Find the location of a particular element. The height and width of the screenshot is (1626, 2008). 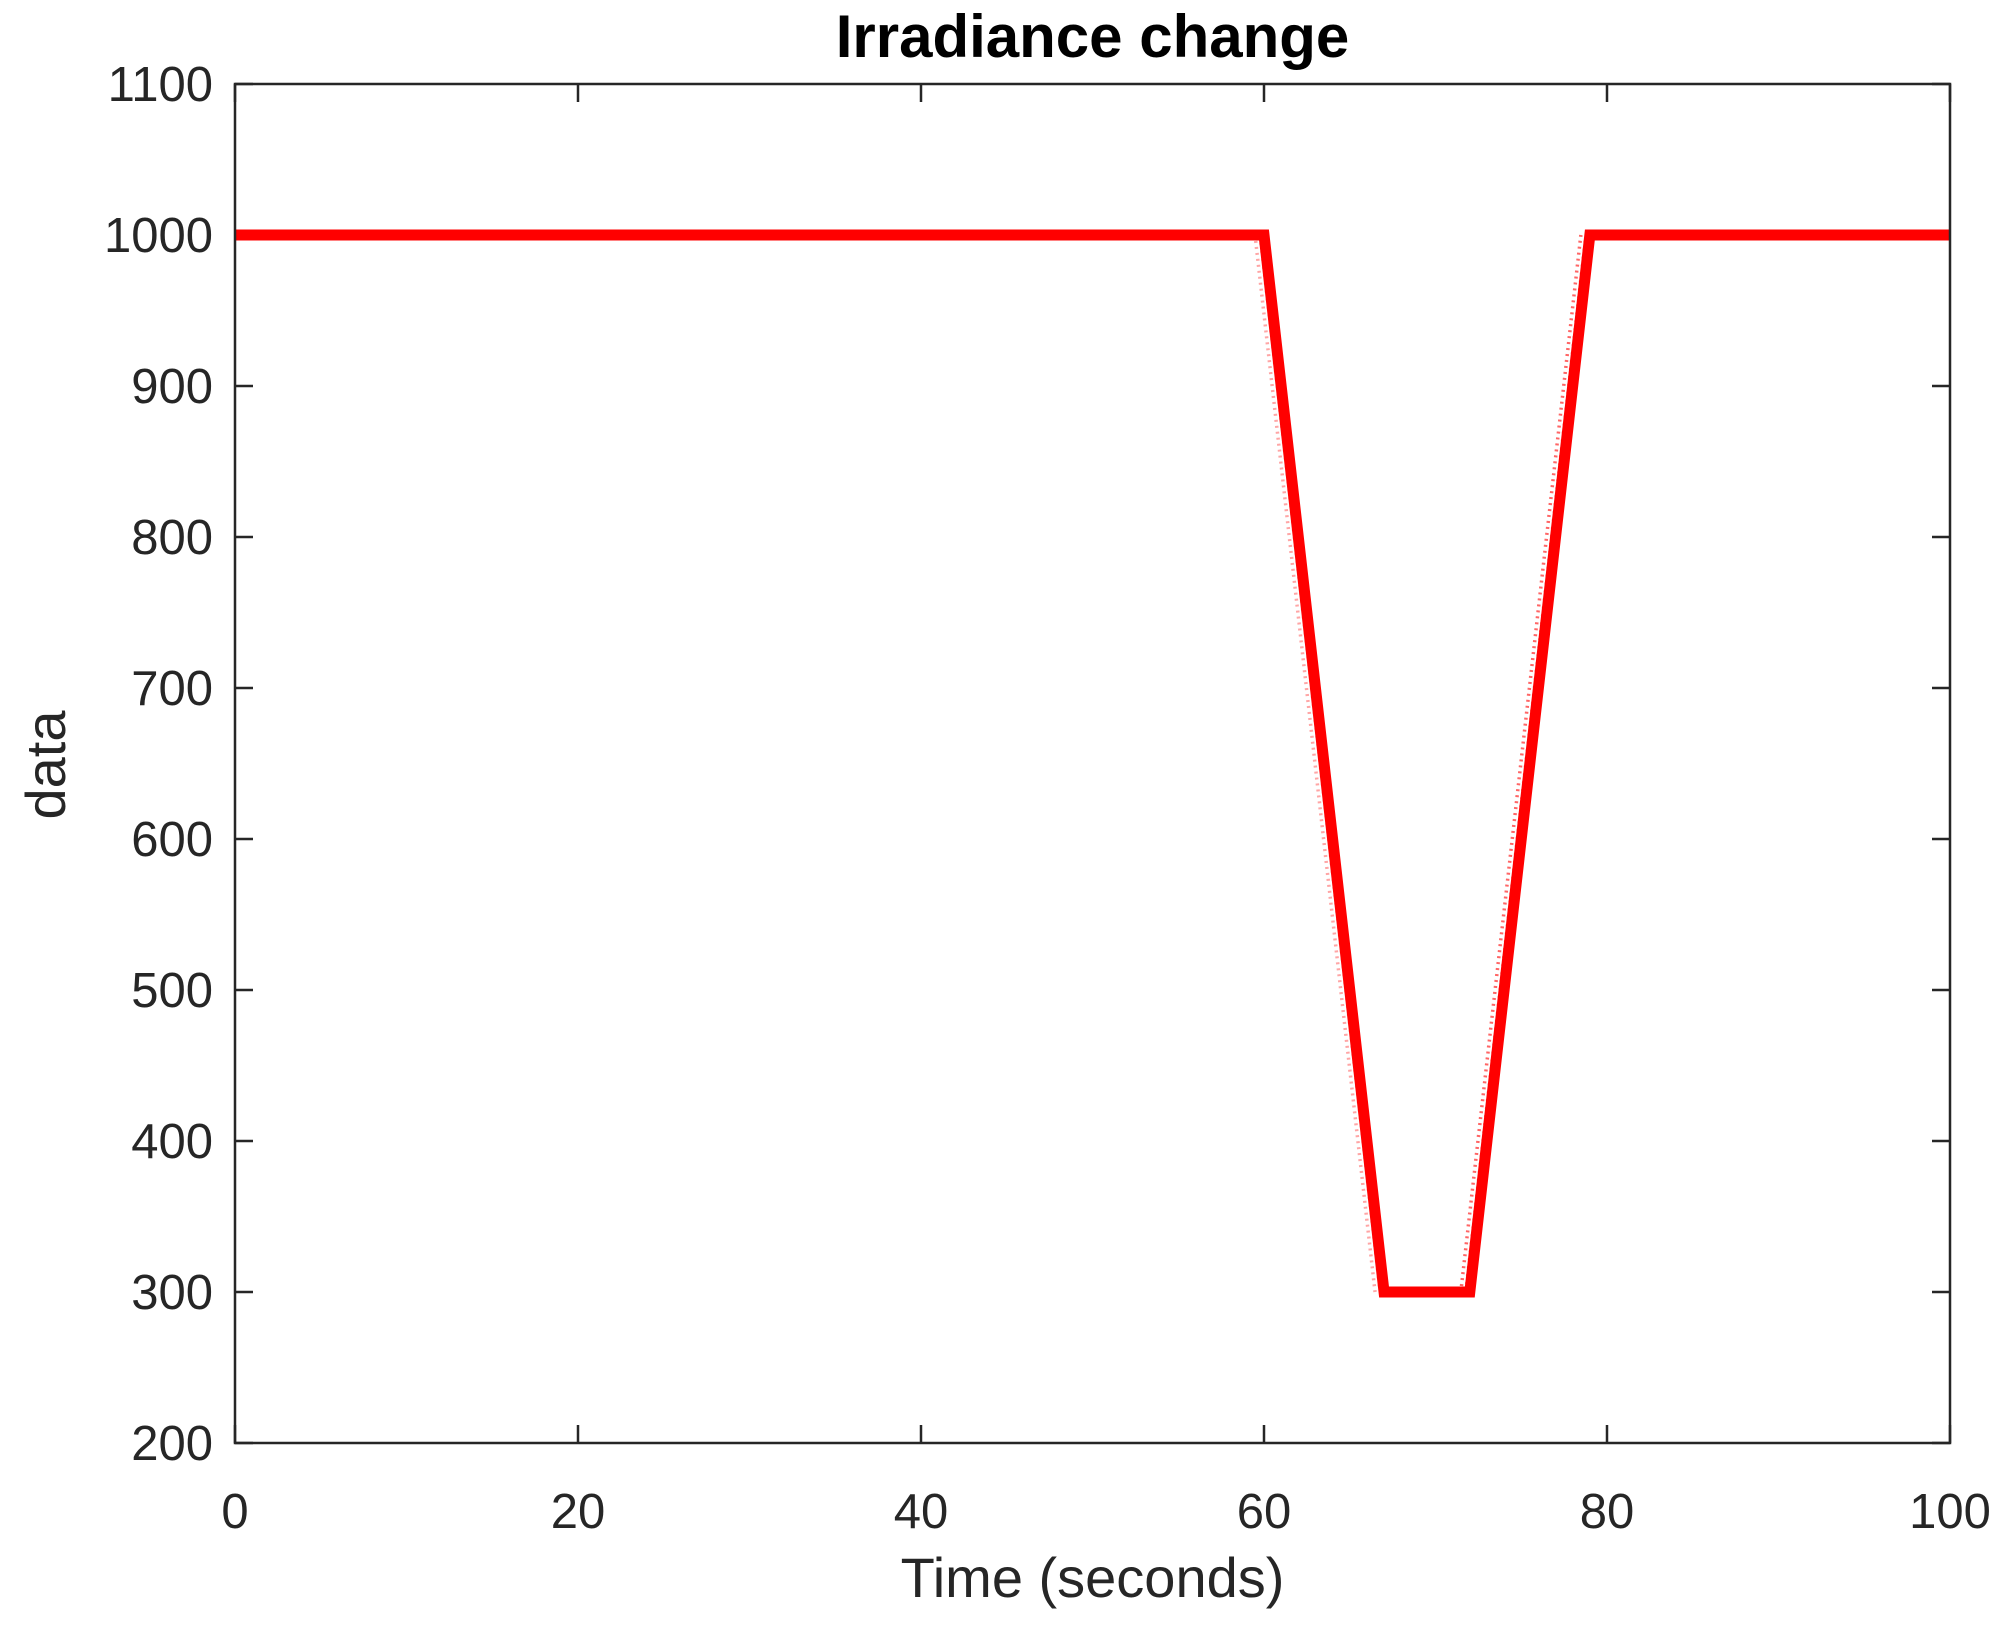

y-tick-label: 700 is located at coordinates (172, 689).